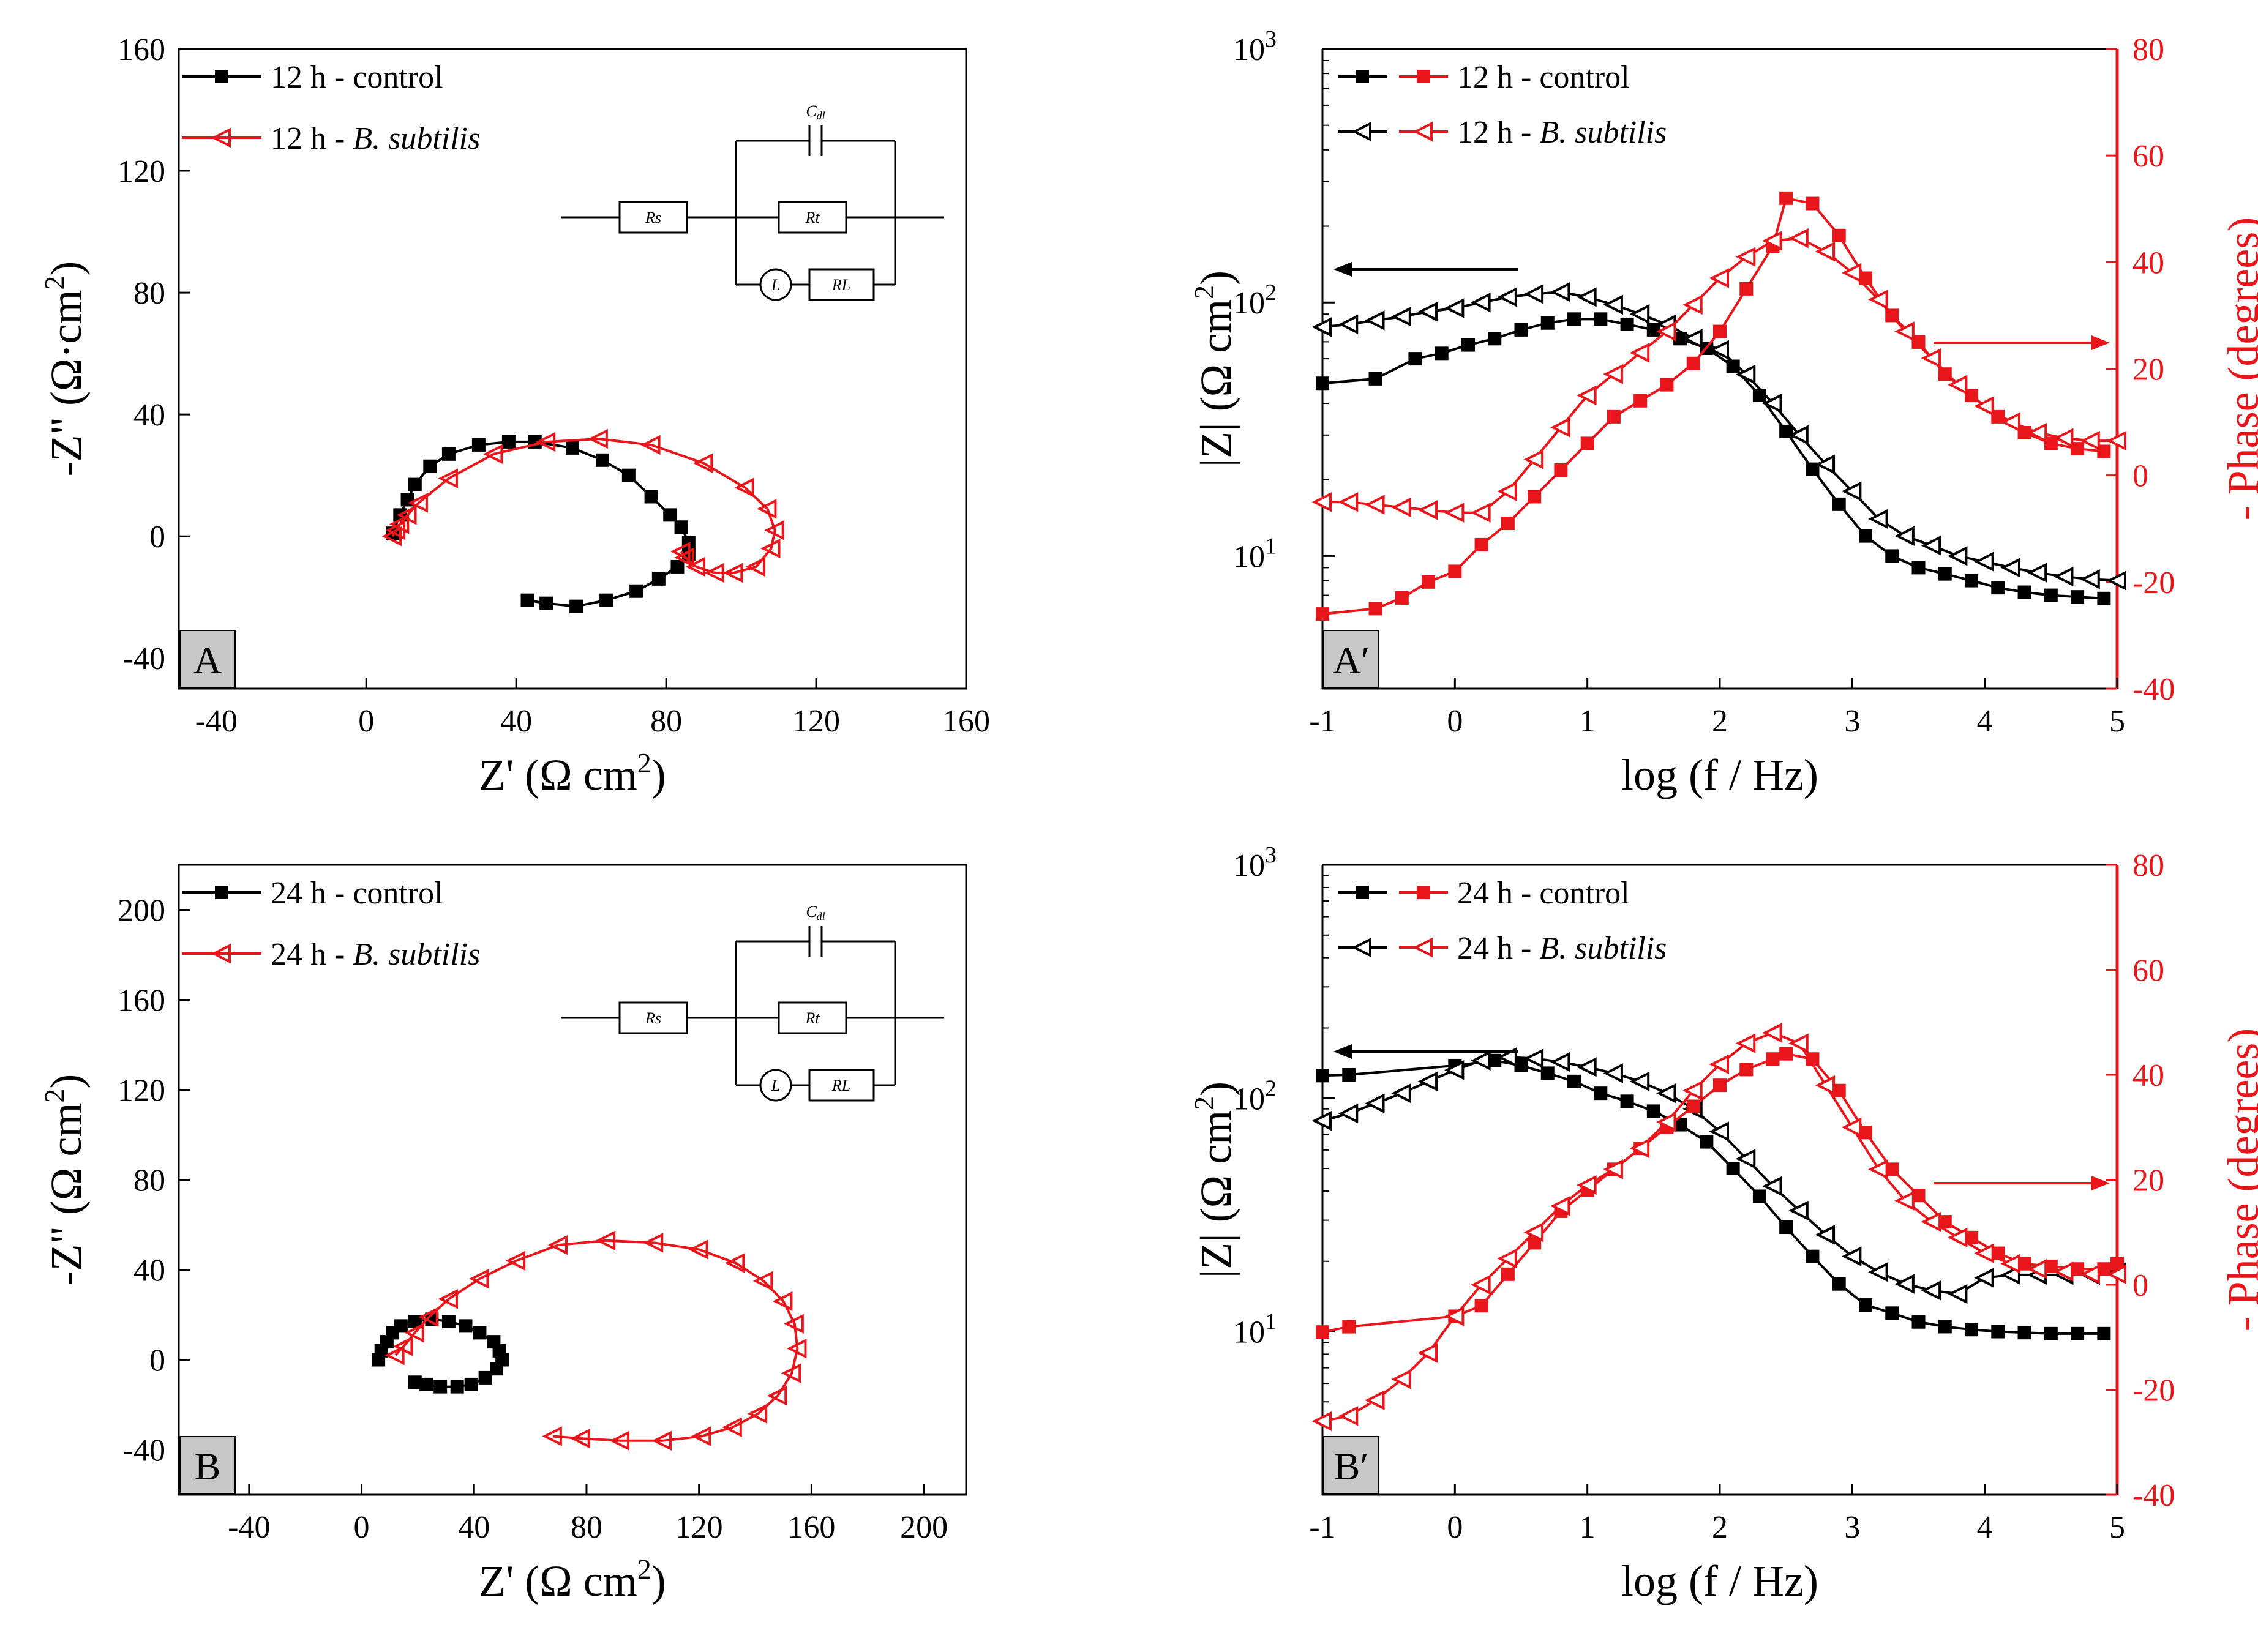 Image resolution: width=2258 pixels, height=1652 pixels. I want to click on x-tick-label: 1, so click(1588, 1527).